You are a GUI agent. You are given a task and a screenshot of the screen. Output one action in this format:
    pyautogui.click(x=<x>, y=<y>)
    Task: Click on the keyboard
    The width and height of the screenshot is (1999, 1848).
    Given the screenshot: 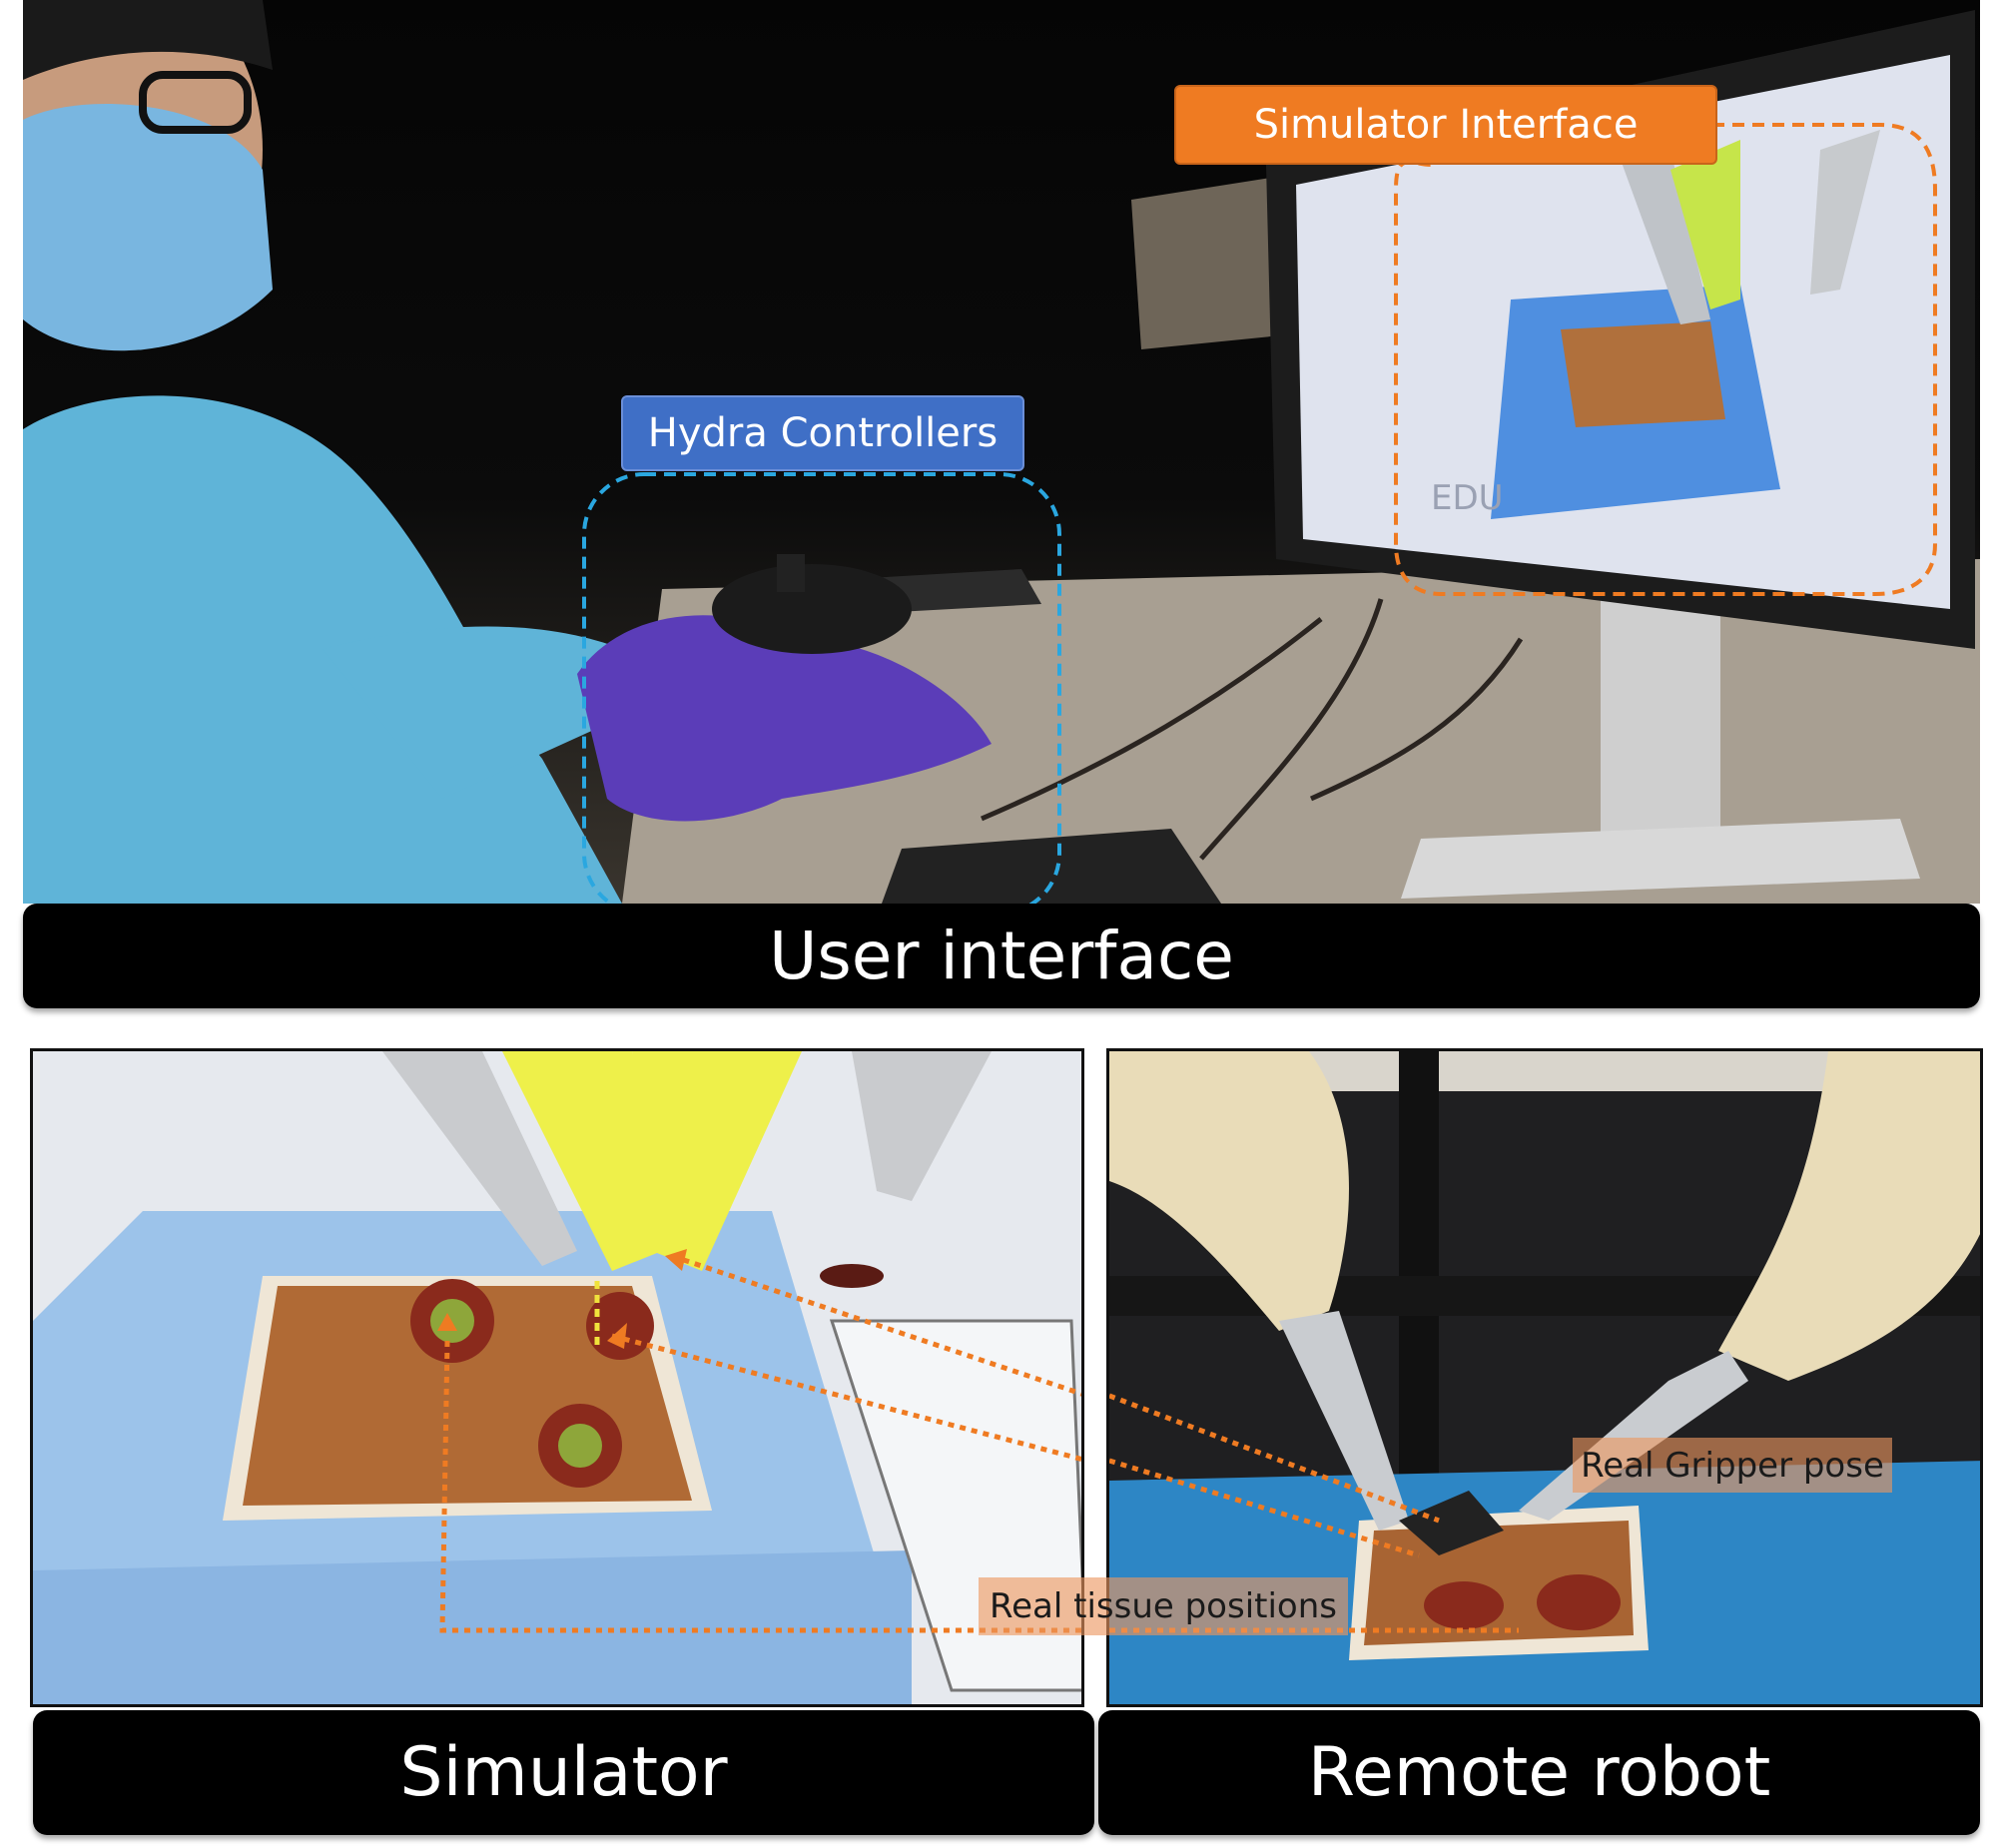 What is the action you would take?
    pyautogui.click(x=1051, y=866)
    